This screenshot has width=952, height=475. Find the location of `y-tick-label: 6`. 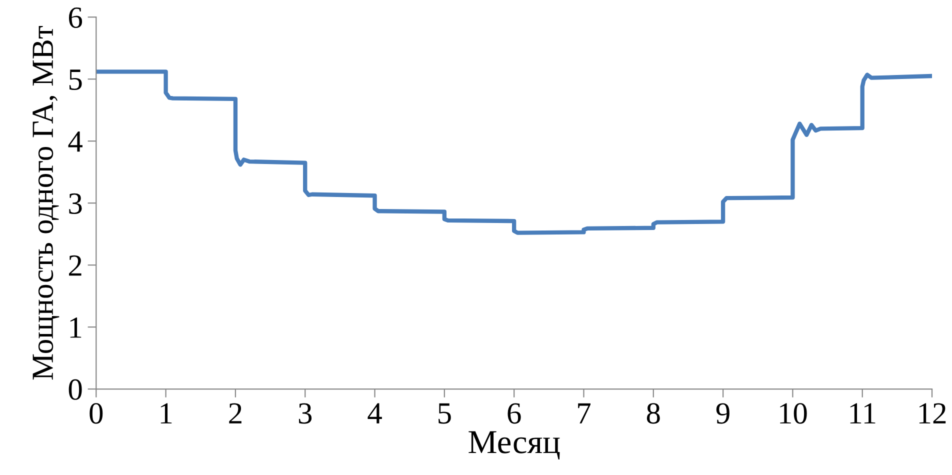

y-tick-label: 6 is located at coordinates (75, 17).